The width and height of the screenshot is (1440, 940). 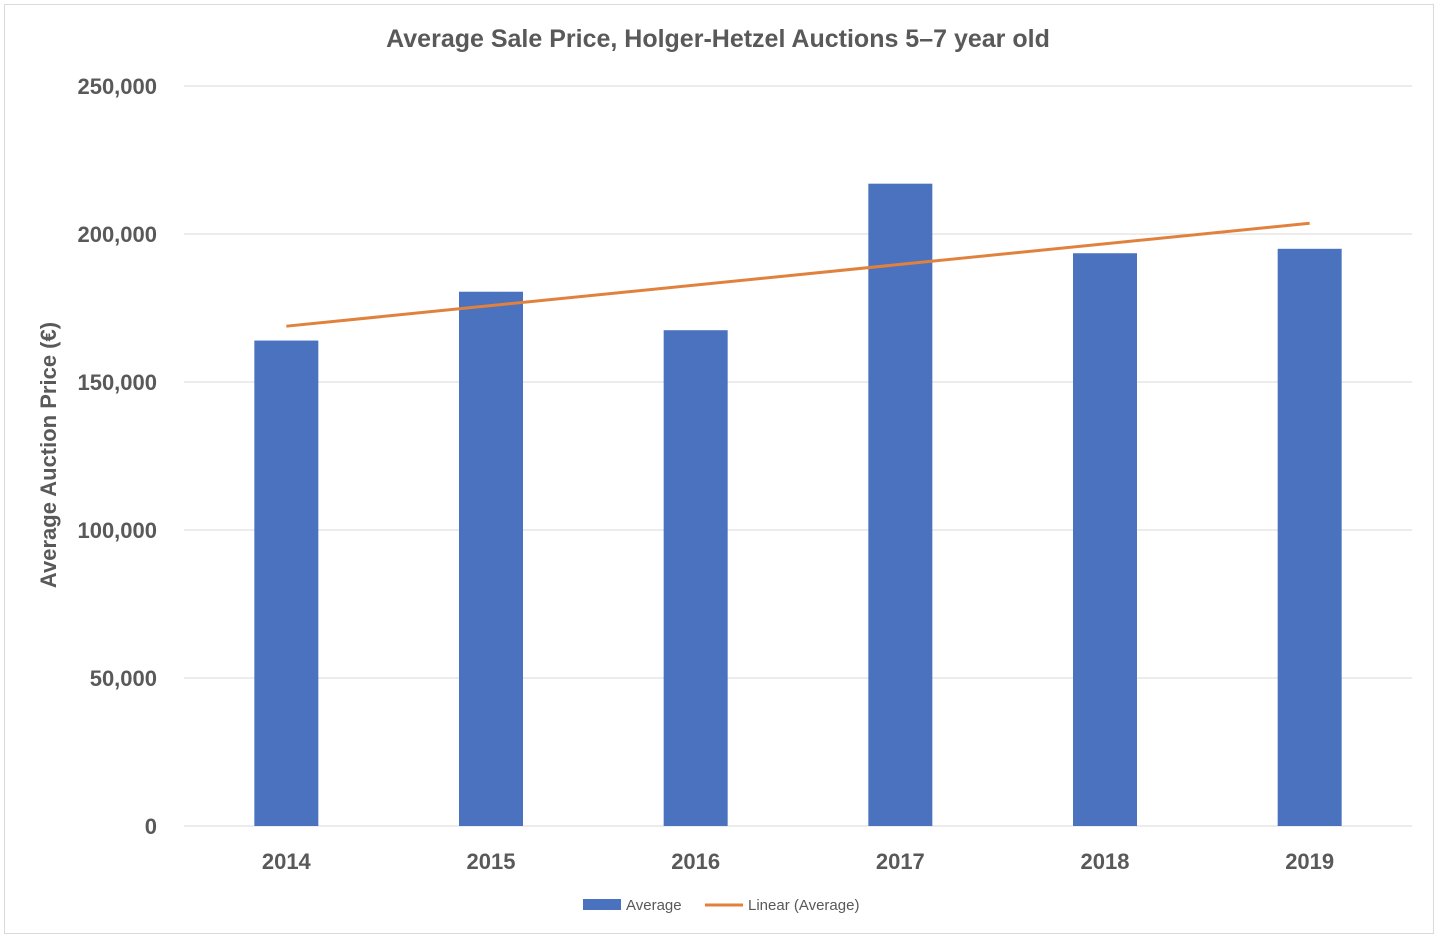 What do you see at coordinates (803, 905) in the screenshot?
I see `legend-label-linear-average: Linear (Average)` at bounding box center [803, 905].